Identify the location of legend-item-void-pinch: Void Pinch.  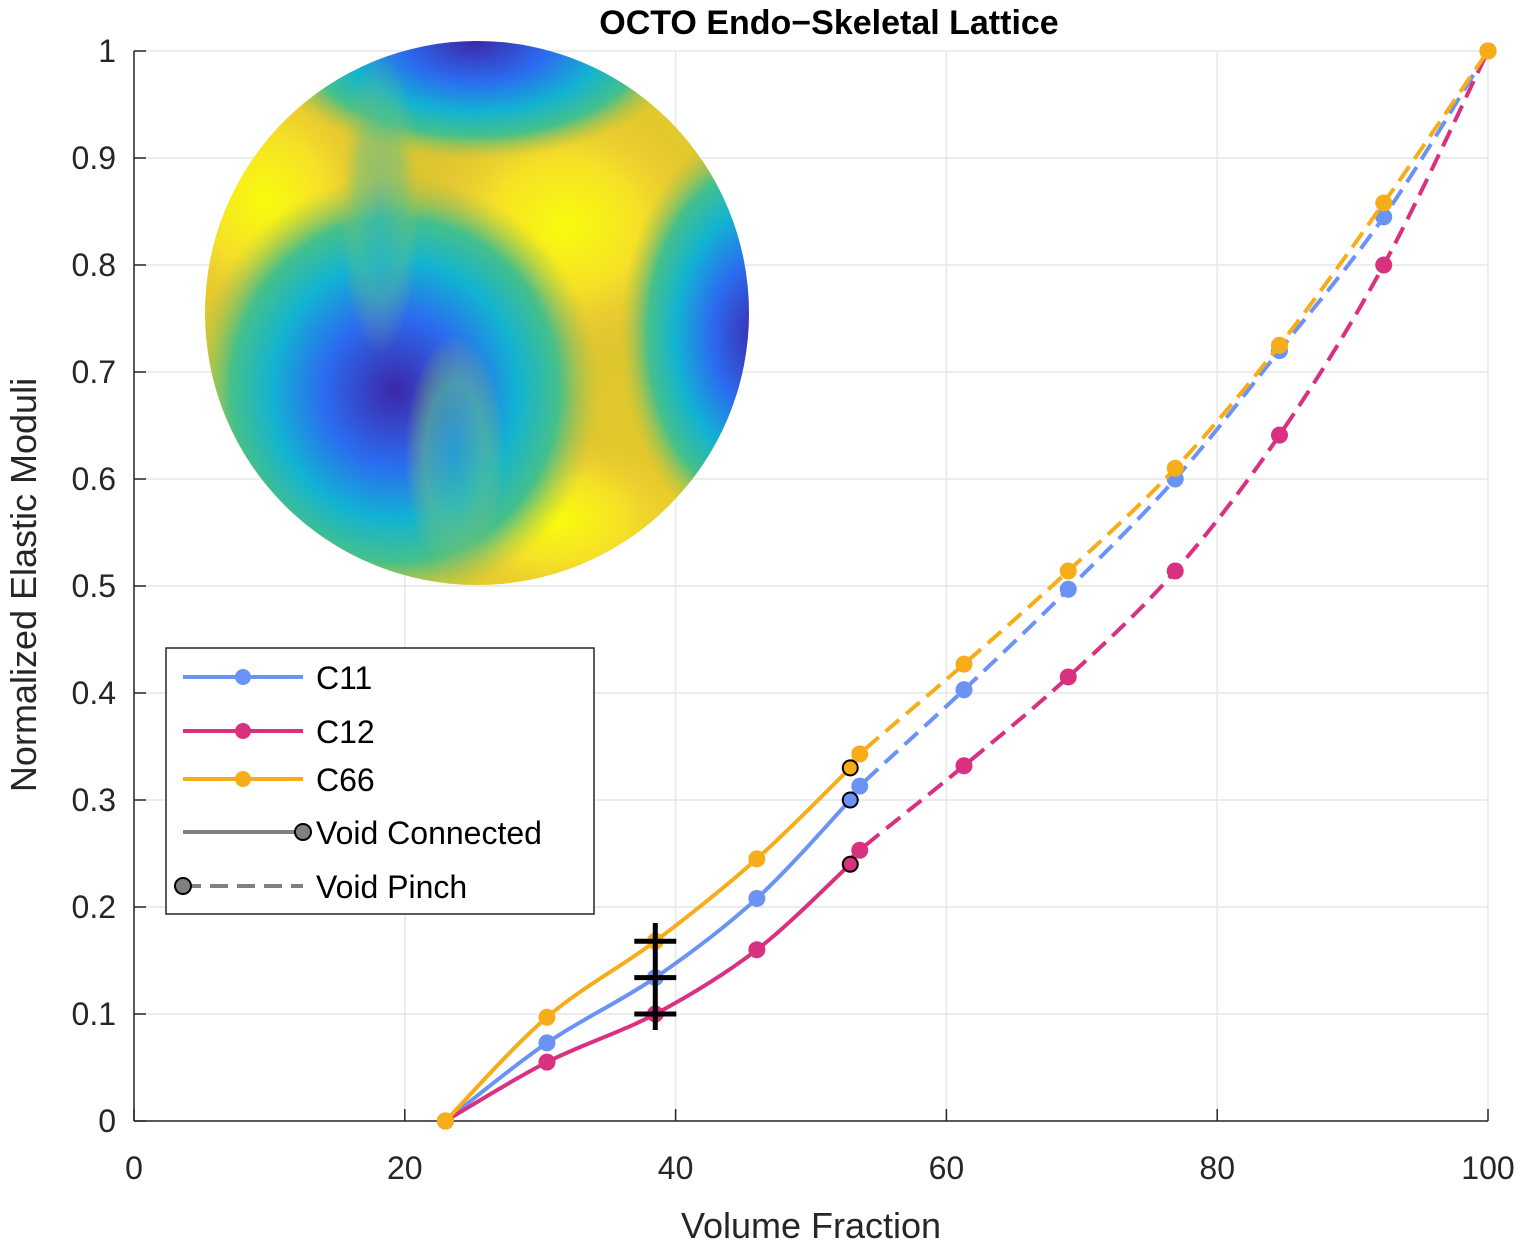
(320, 887).